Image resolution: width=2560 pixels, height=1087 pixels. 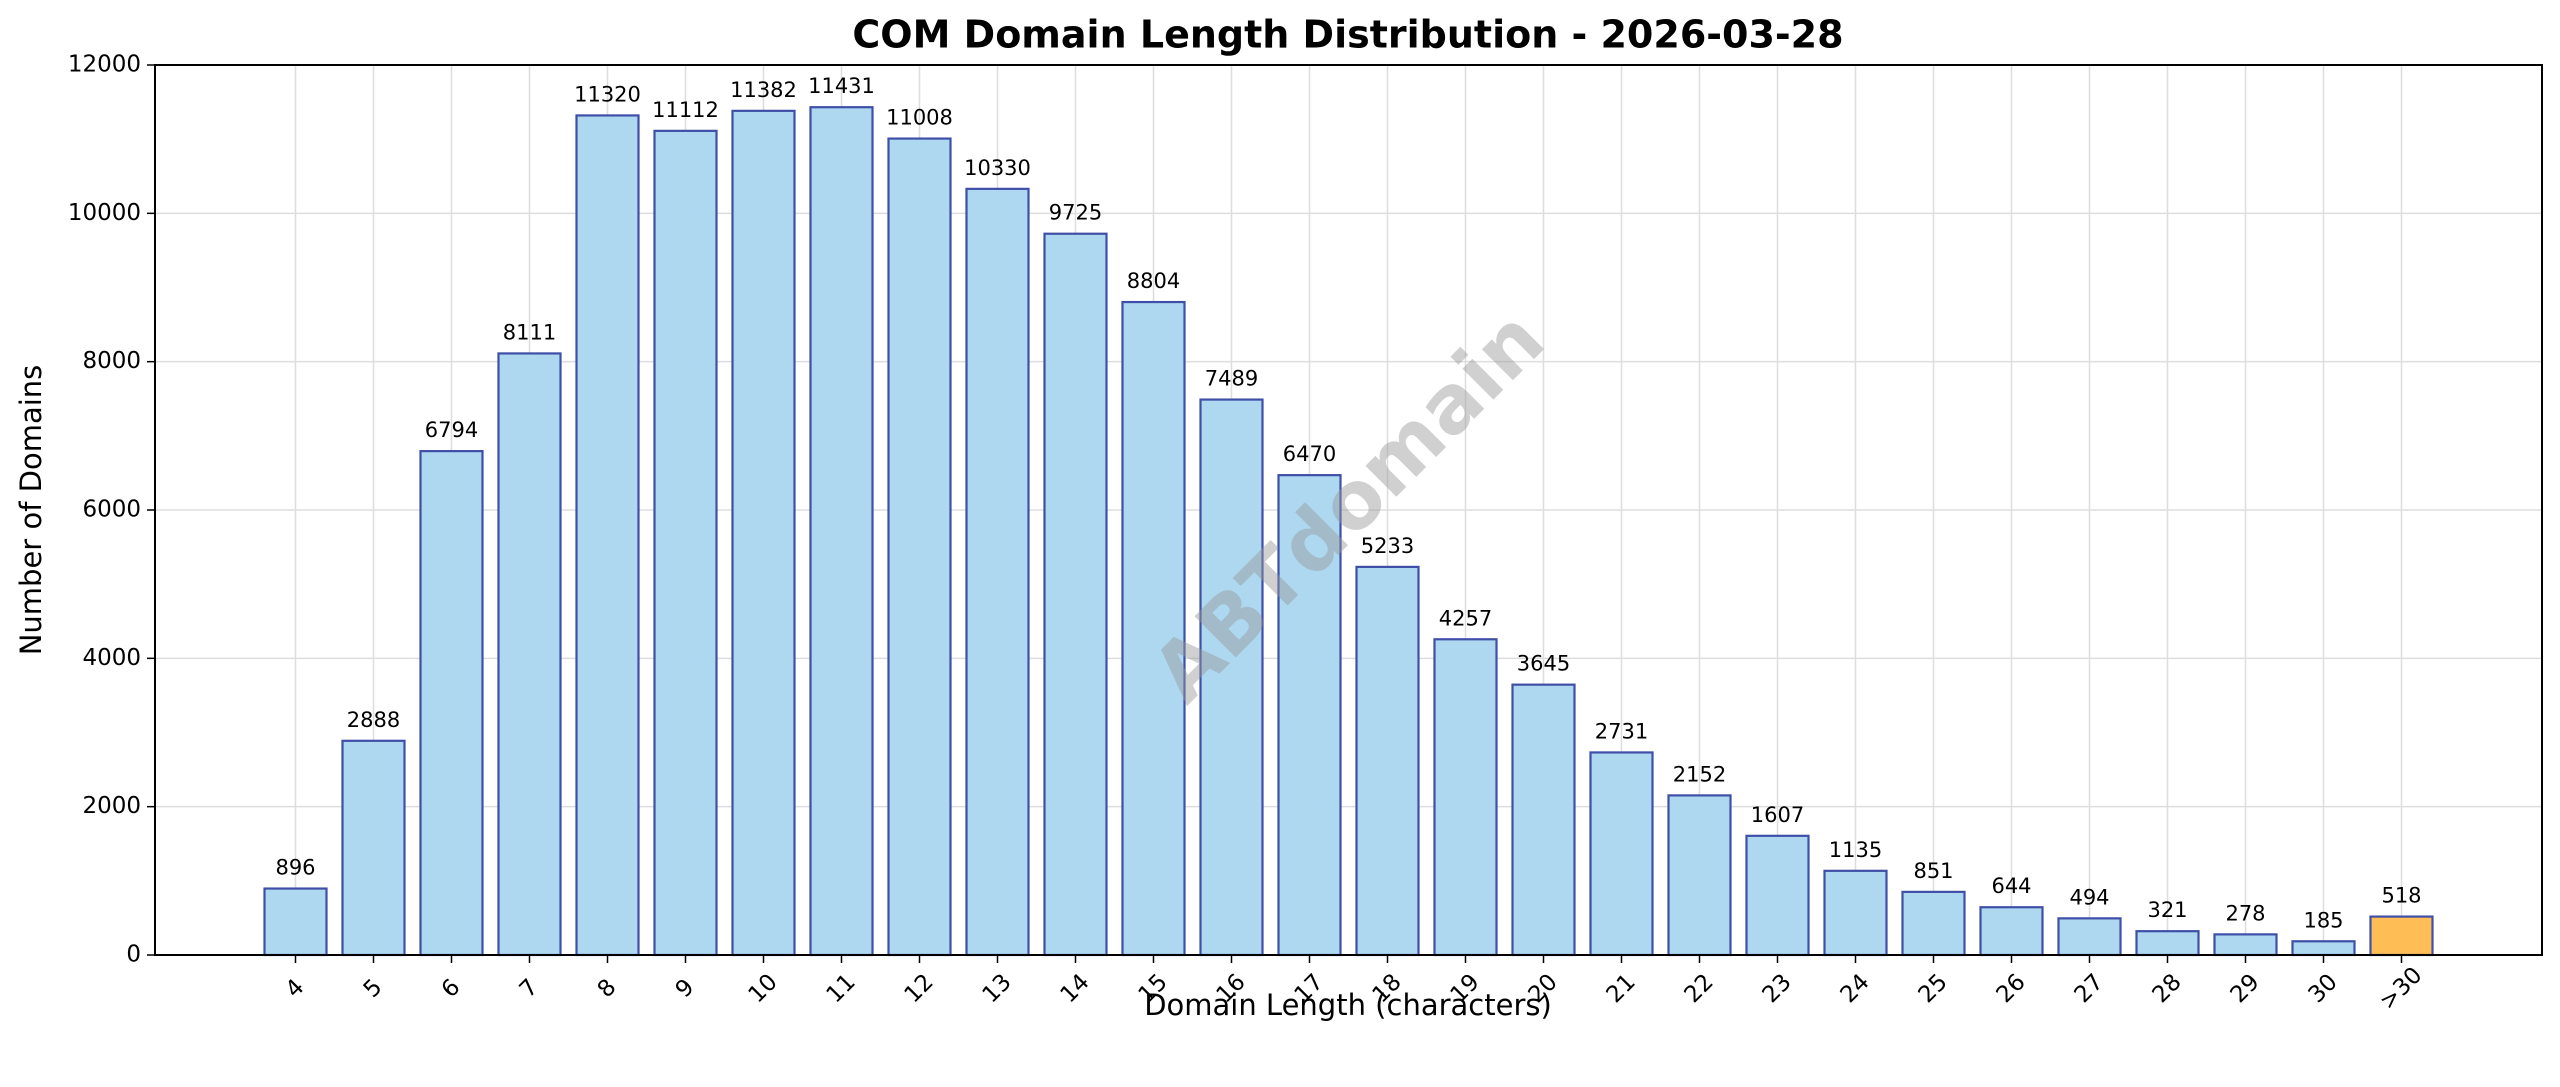 I want to click on data-label: 1135, so click(x=1855, y=850).